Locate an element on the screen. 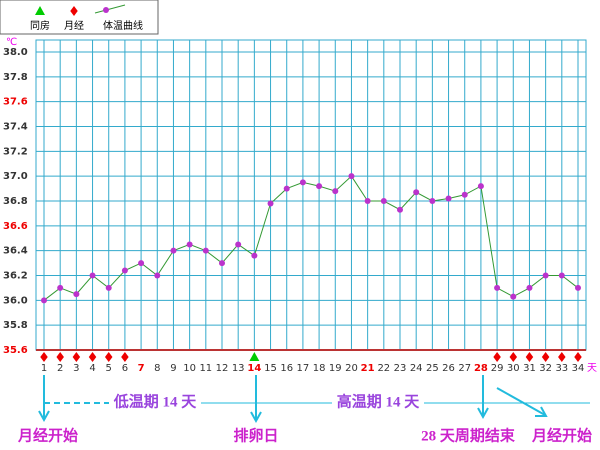 This screenshot has height=450, width=600. x-tick-label: 11 is located at coordinates (205, 368).